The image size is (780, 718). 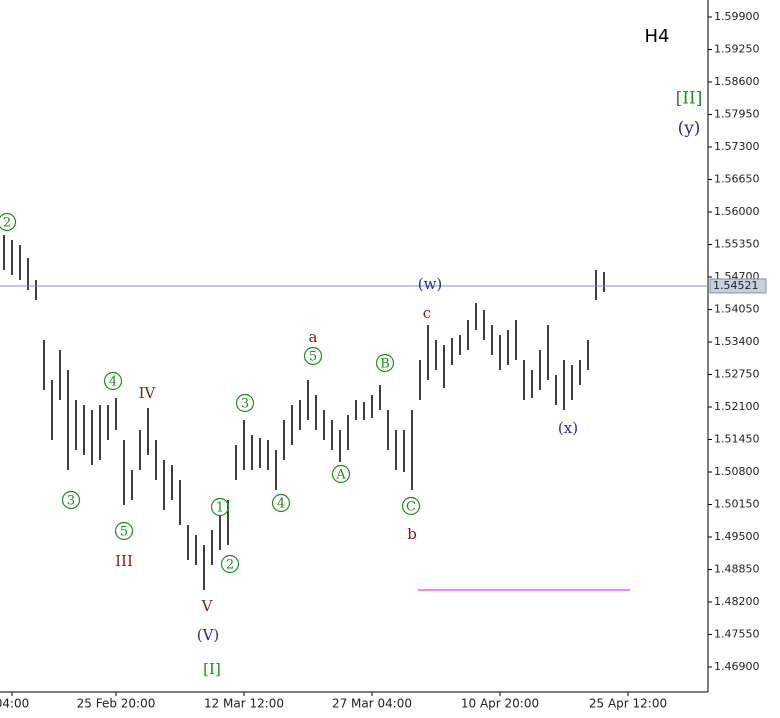 I want to click on y-tick-label: 1.52100, so click(x=737, y=406).